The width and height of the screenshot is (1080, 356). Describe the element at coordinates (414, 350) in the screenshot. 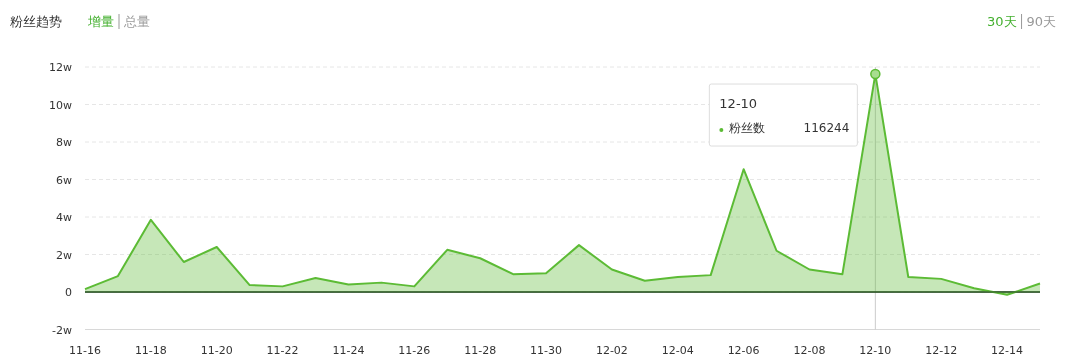

I see `x-tick-label: 11-26` at that location.